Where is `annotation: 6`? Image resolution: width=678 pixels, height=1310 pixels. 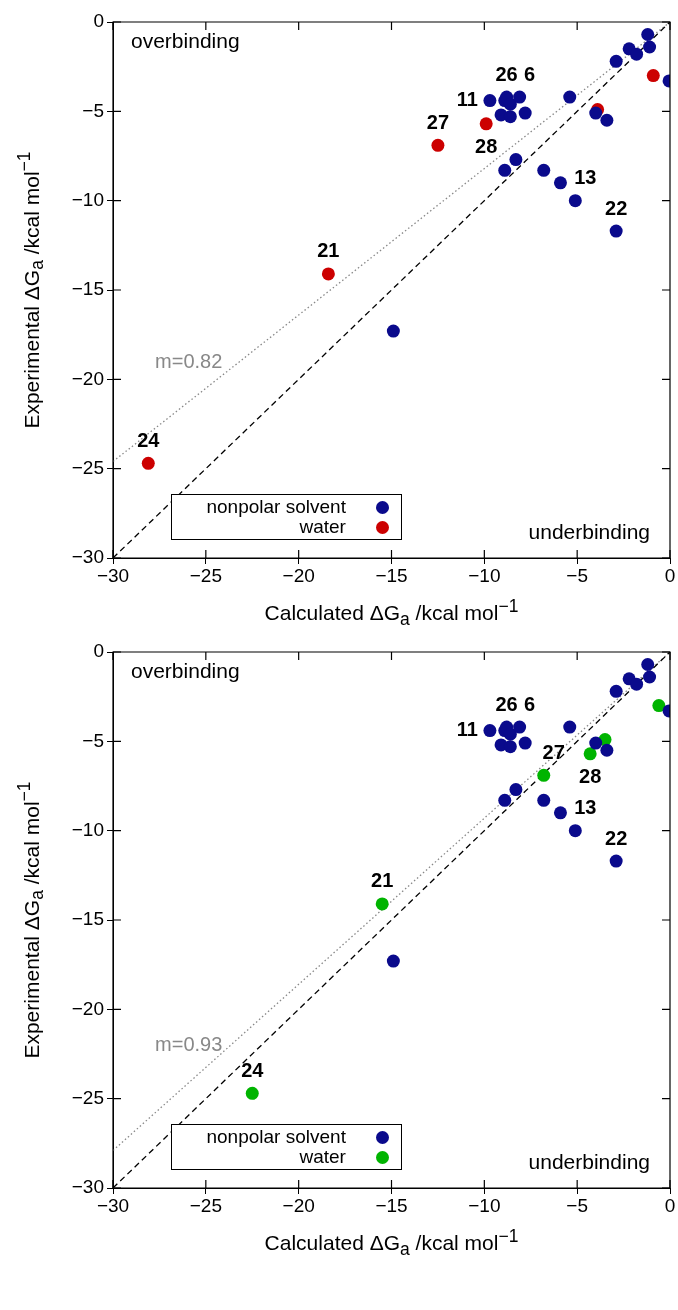
annotation: 6 is located at coordinates (530, 73).